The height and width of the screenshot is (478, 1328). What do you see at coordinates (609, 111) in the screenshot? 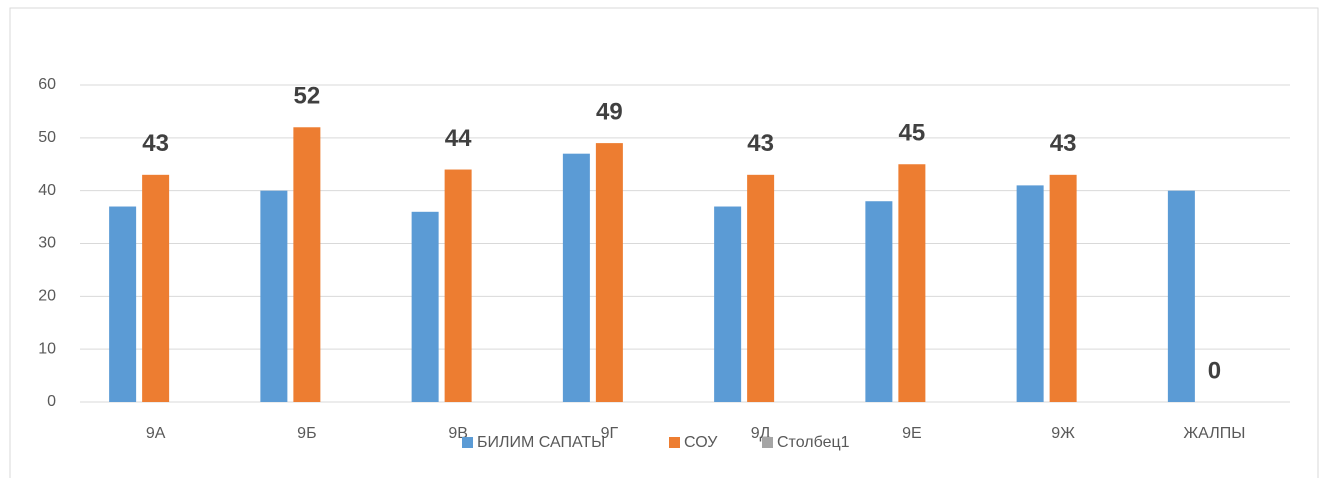
I see `data-label: 49` at bounding box center [609, 111].